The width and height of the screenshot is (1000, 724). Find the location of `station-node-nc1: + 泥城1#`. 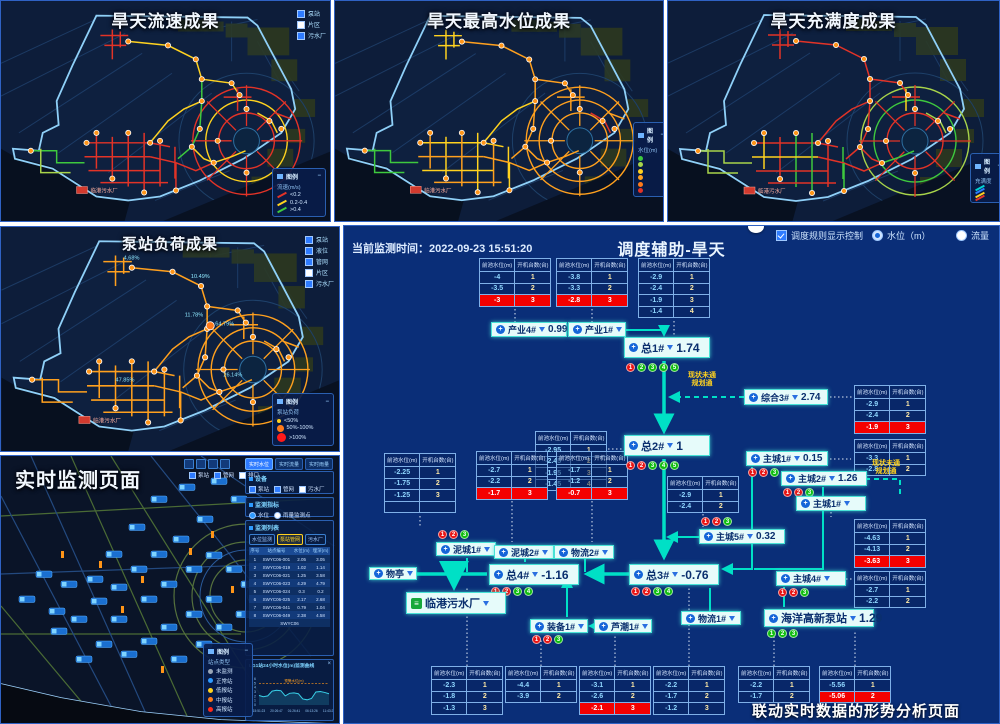

station-node-nc1: + 泥城1# is located at coordinates (466, 549).